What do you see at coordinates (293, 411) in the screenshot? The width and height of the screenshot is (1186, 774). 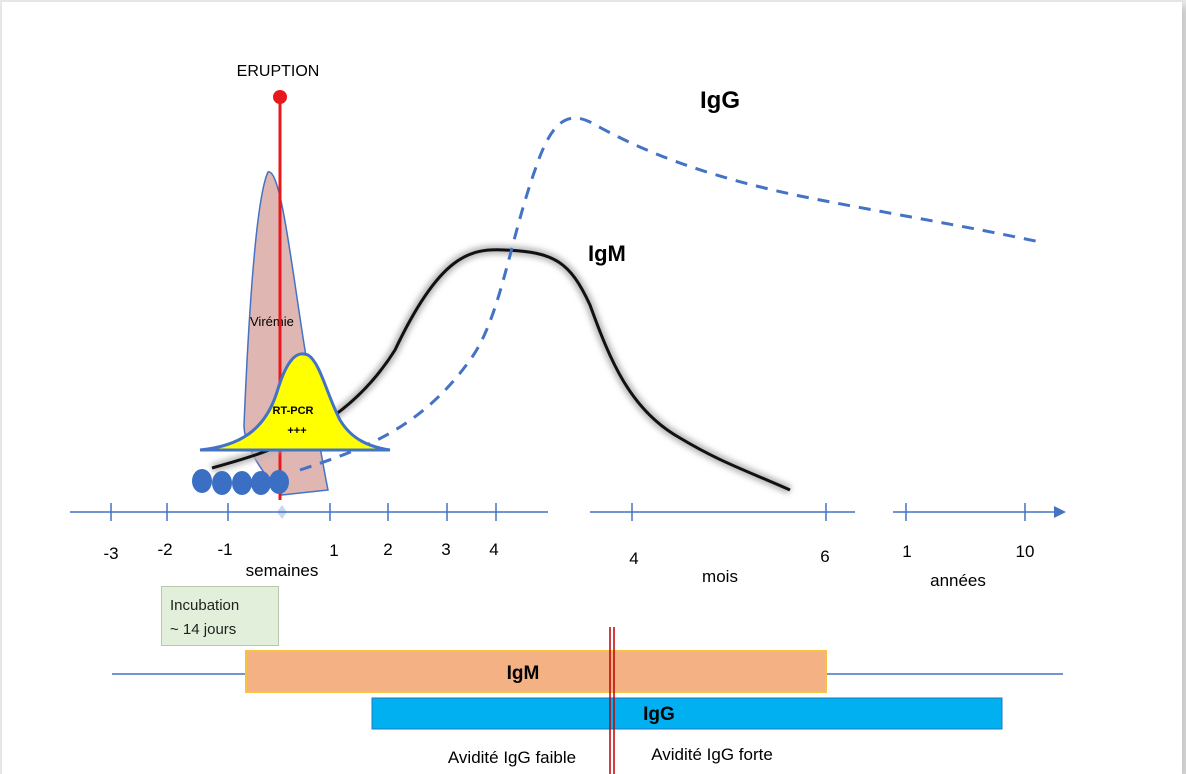 I see `rtpcr-label-line1: RT-PCR` at bounding box center [293, 411].